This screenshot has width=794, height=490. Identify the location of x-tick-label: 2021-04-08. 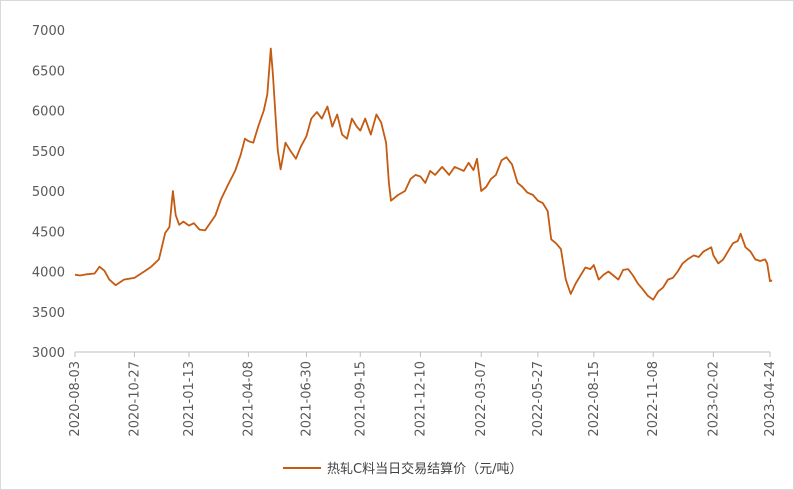
(248, 399).